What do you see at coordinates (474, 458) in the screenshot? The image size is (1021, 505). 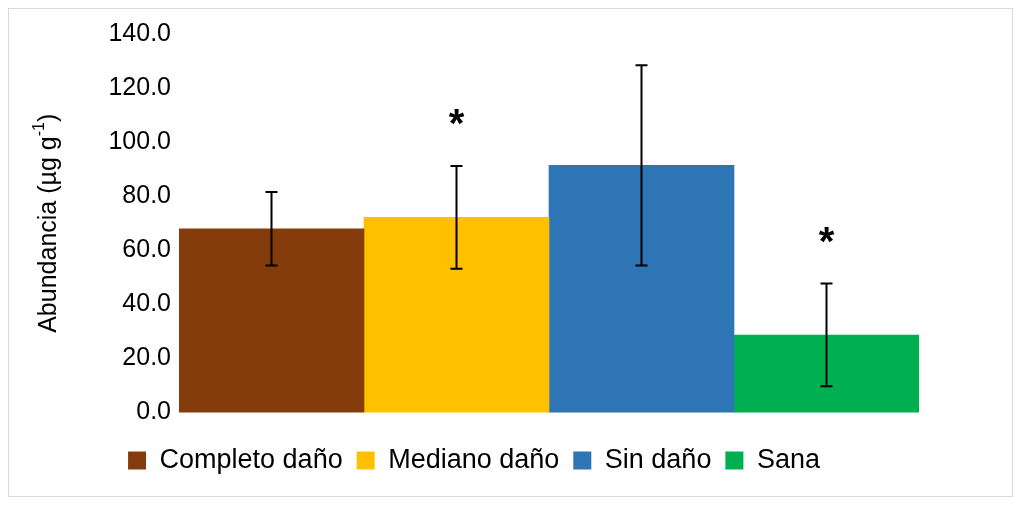 I see `legend-label: Mediano daño` at bounding box center [474, 458].